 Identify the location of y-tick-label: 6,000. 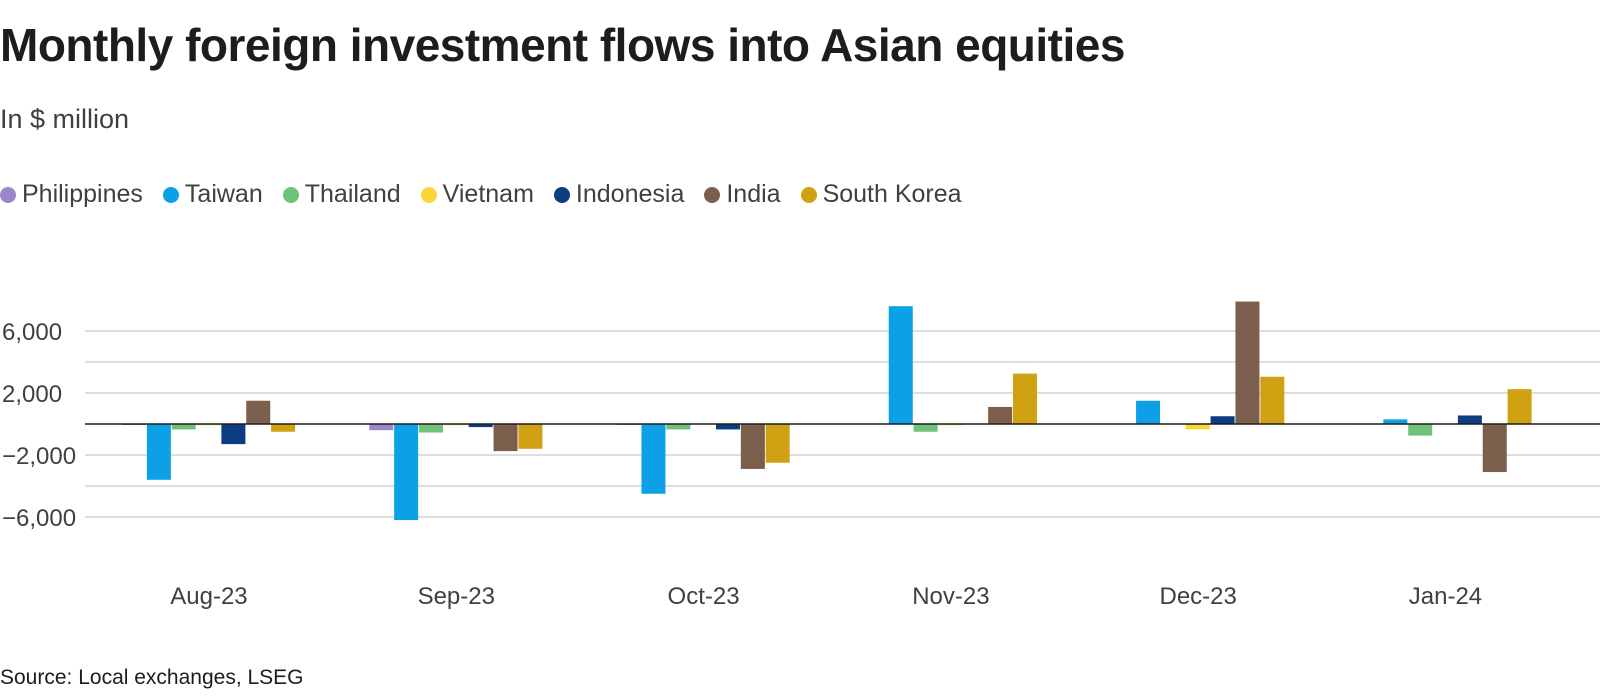
(32, 332).